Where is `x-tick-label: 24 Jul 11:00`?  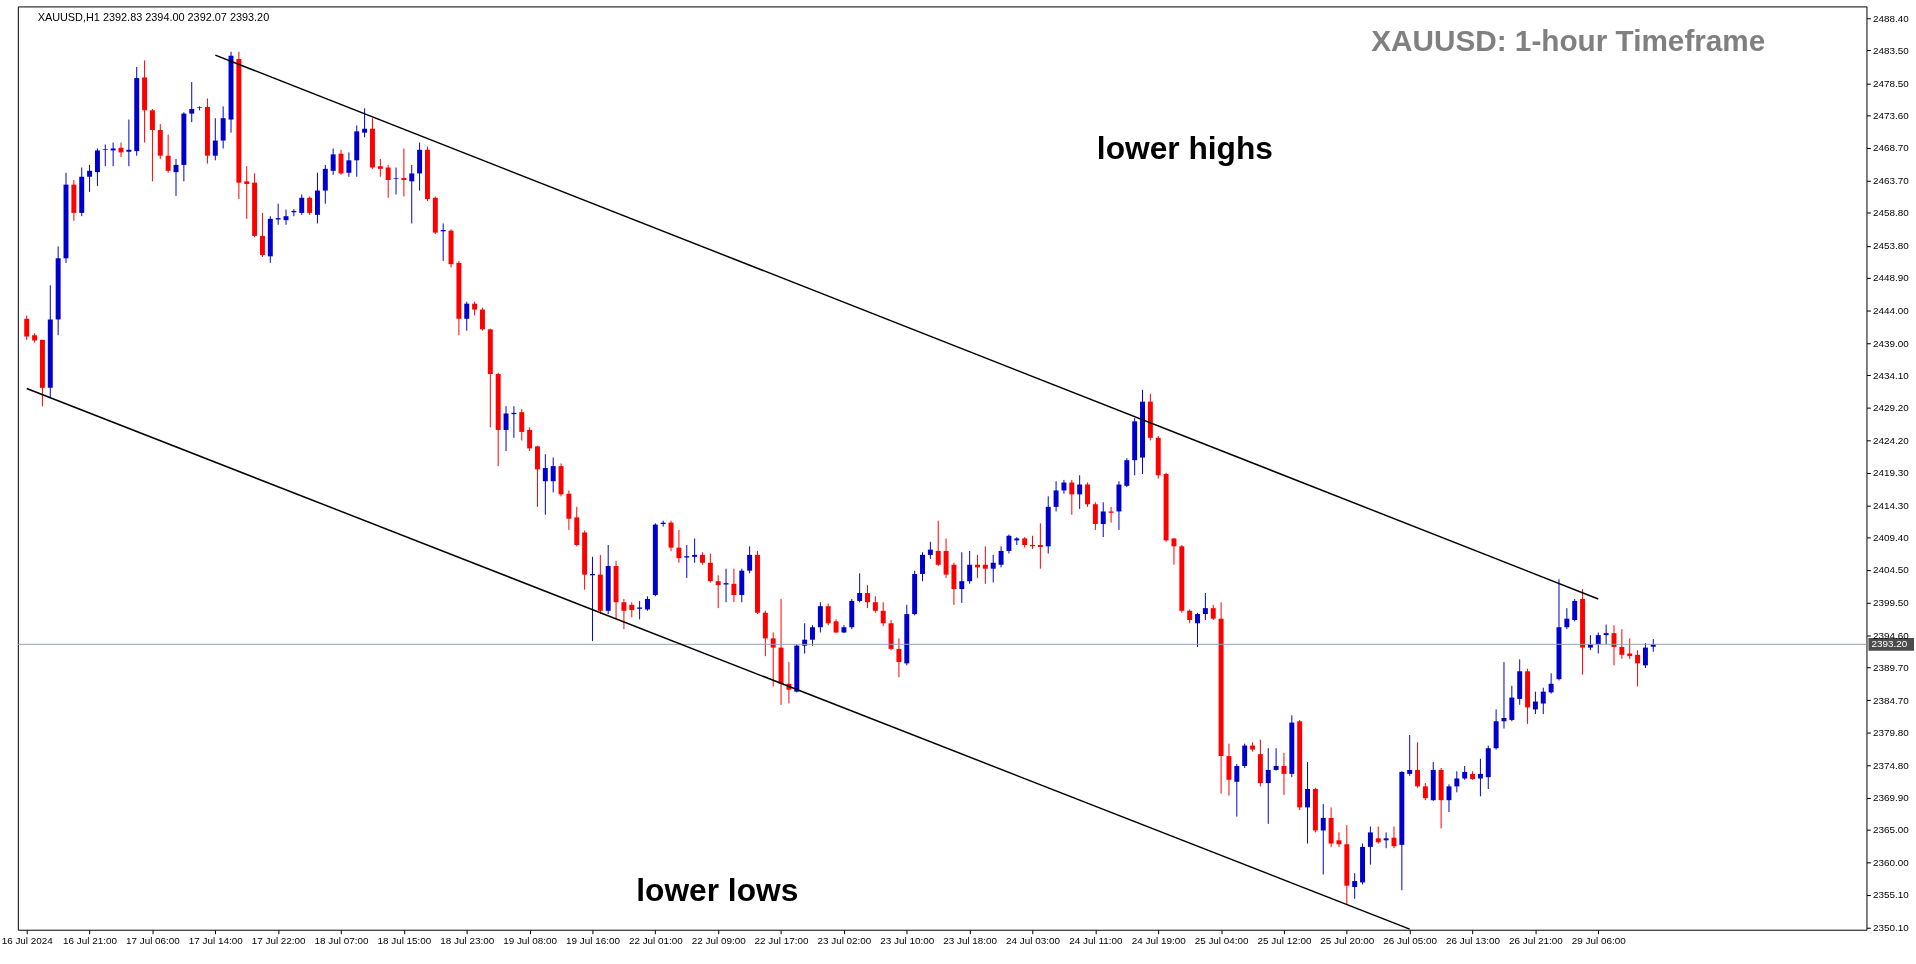
x-tick-label: 24 Jul 11:00 is located at coordinates (1096, 941).